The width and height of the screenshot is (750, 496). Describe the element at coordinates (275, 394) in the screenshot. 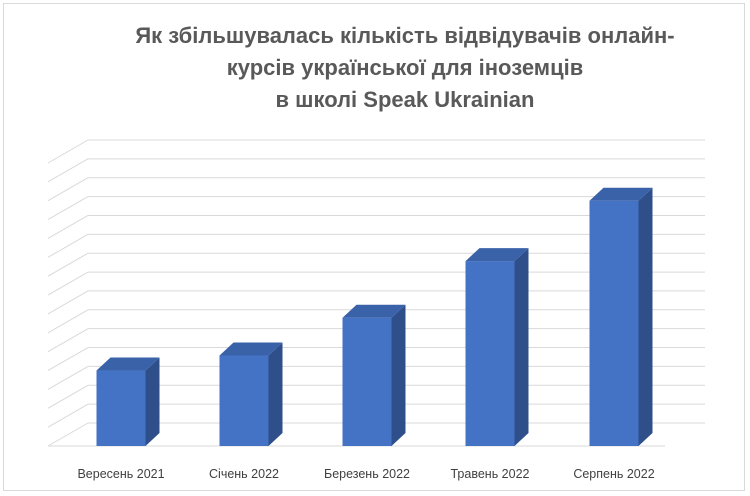

I see `bar-2-side` at that location.